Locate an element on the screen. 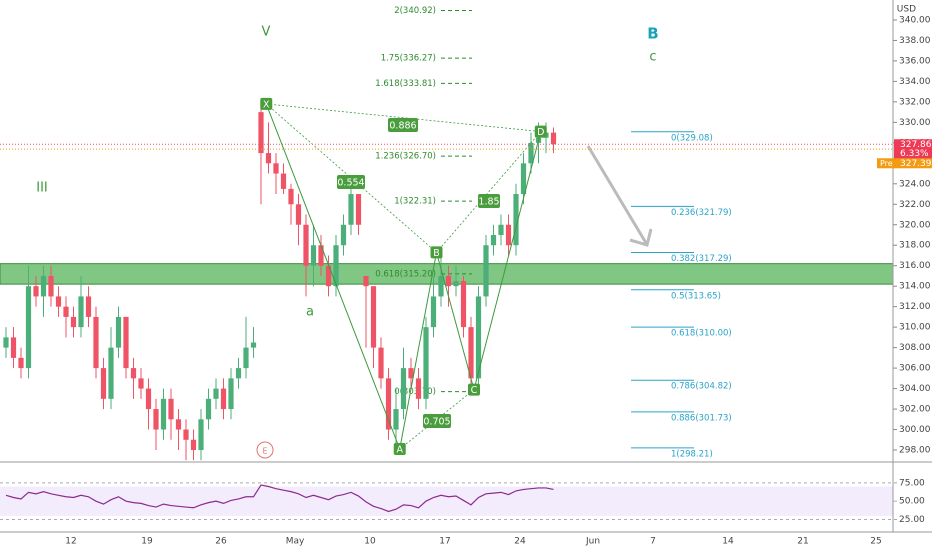 The height and width of the screenshot is (554, 932). y-tick-label: 320.00 is located at coordinates (915, 225).